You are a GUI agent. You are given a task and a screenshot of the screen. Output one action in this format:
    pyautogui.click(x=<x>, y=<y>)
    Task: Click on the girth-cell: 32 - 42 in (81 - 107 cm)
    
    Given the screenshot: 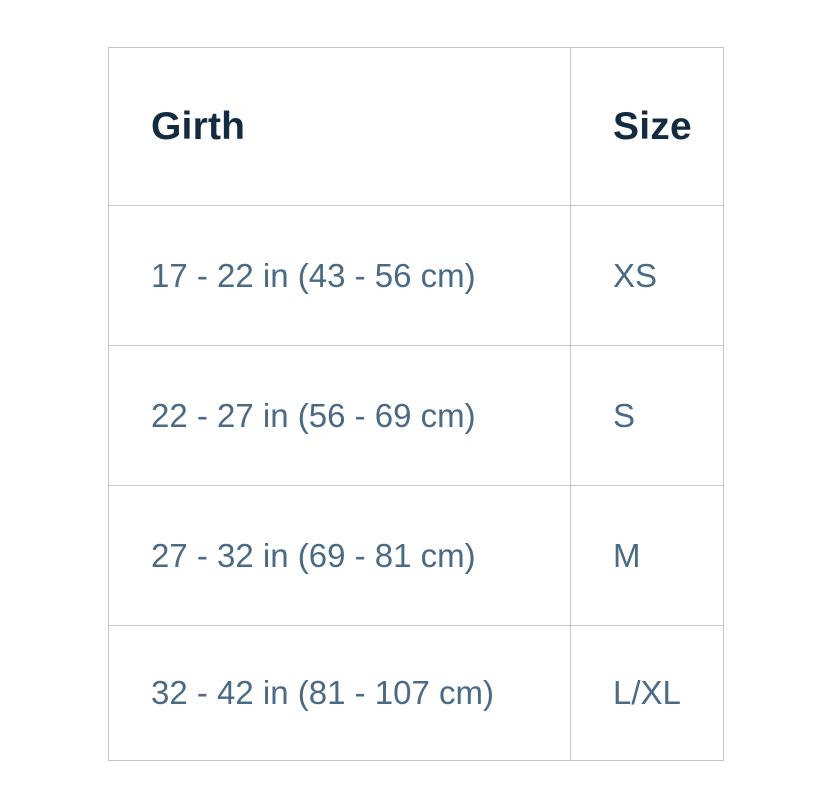 What is the action you would take?
    pyautogui.click(x=339, y=693)
    